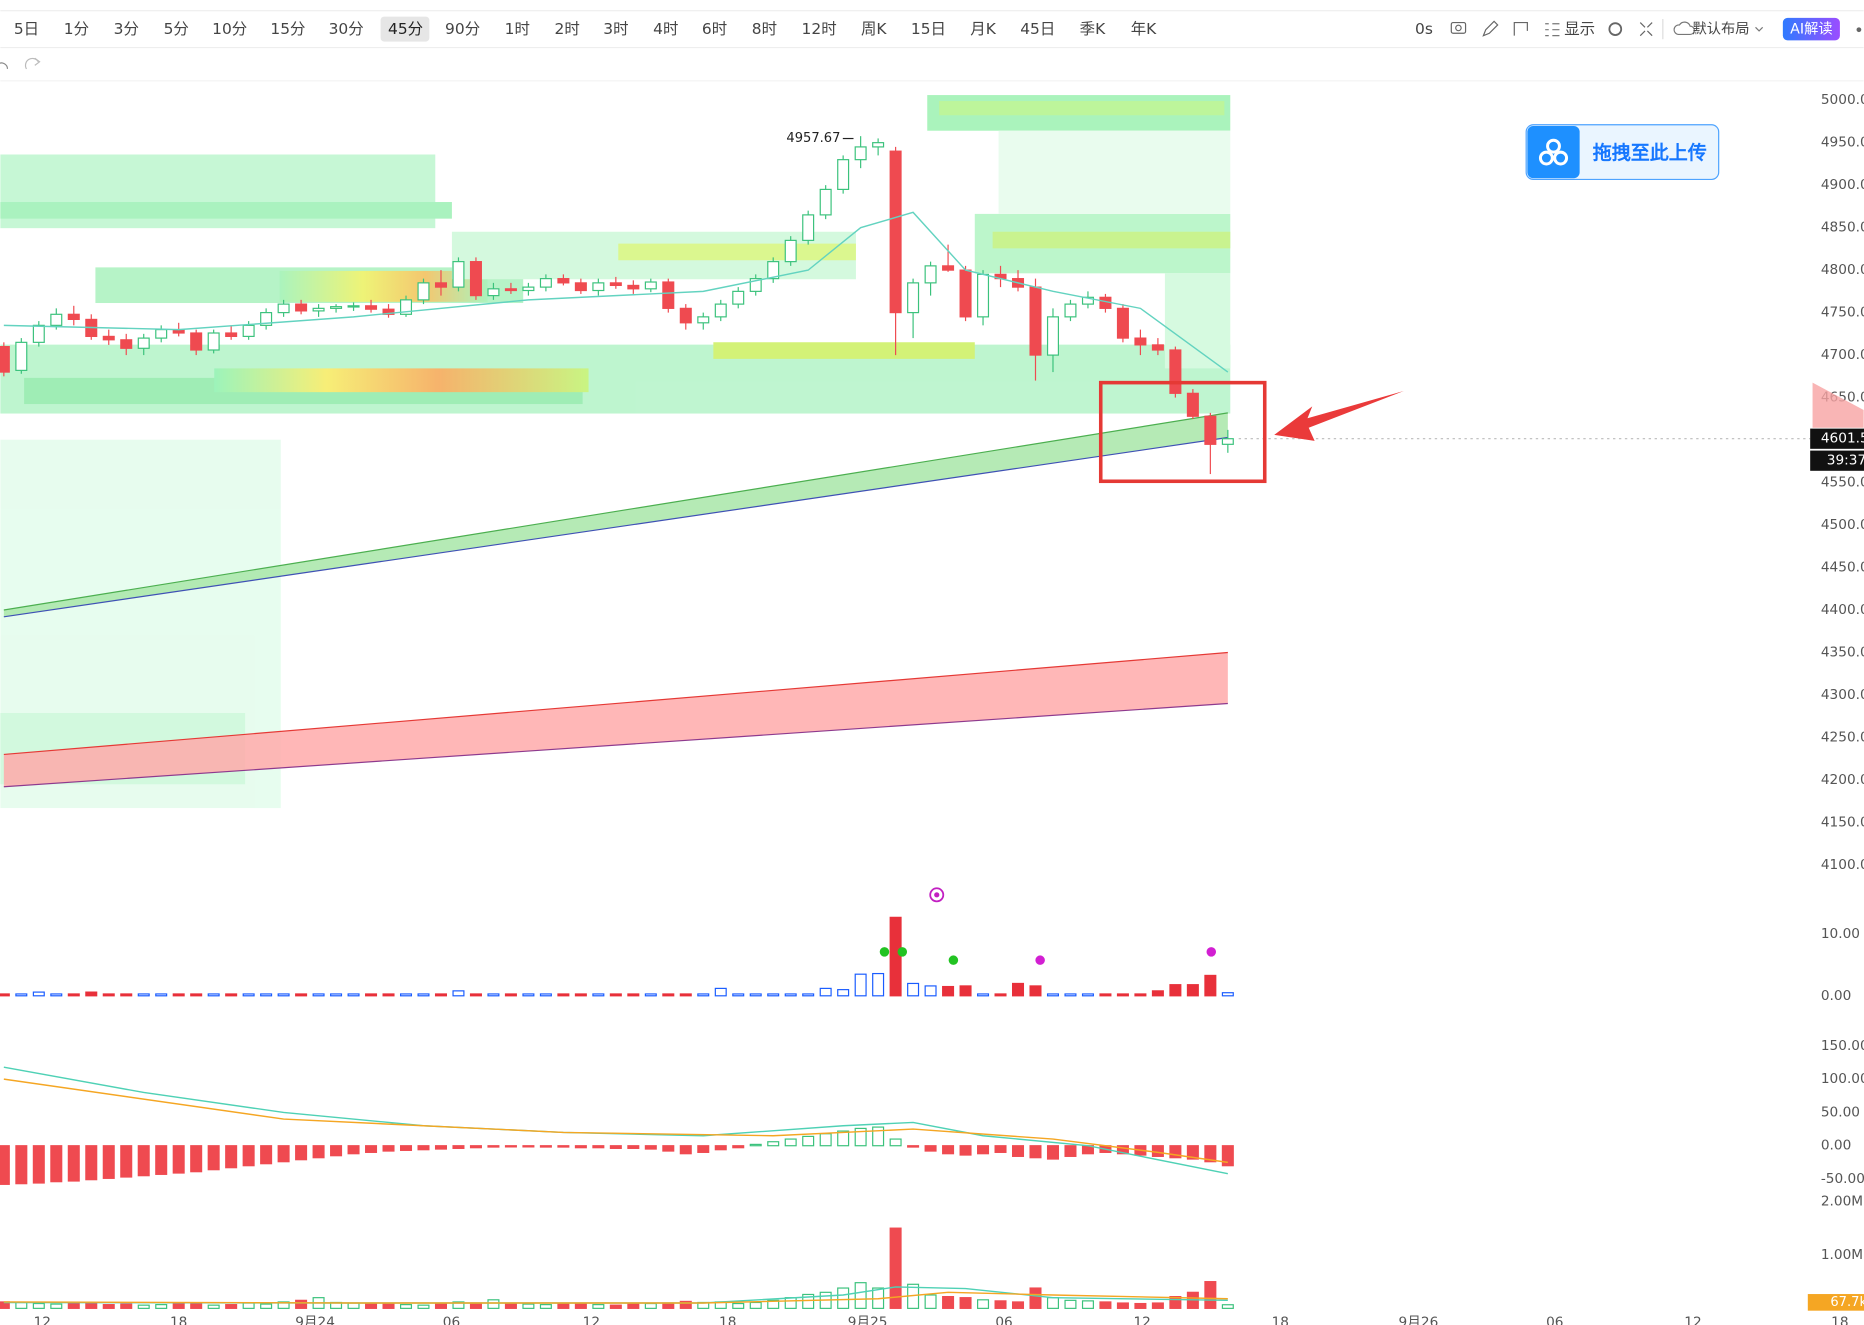 Image resolution: width=1864 pixels, height=1325 pixels. What do you see at coordinates (874, 29) in the screenshot?
I see `period-button: 周K` at bounding box center [874, 29].